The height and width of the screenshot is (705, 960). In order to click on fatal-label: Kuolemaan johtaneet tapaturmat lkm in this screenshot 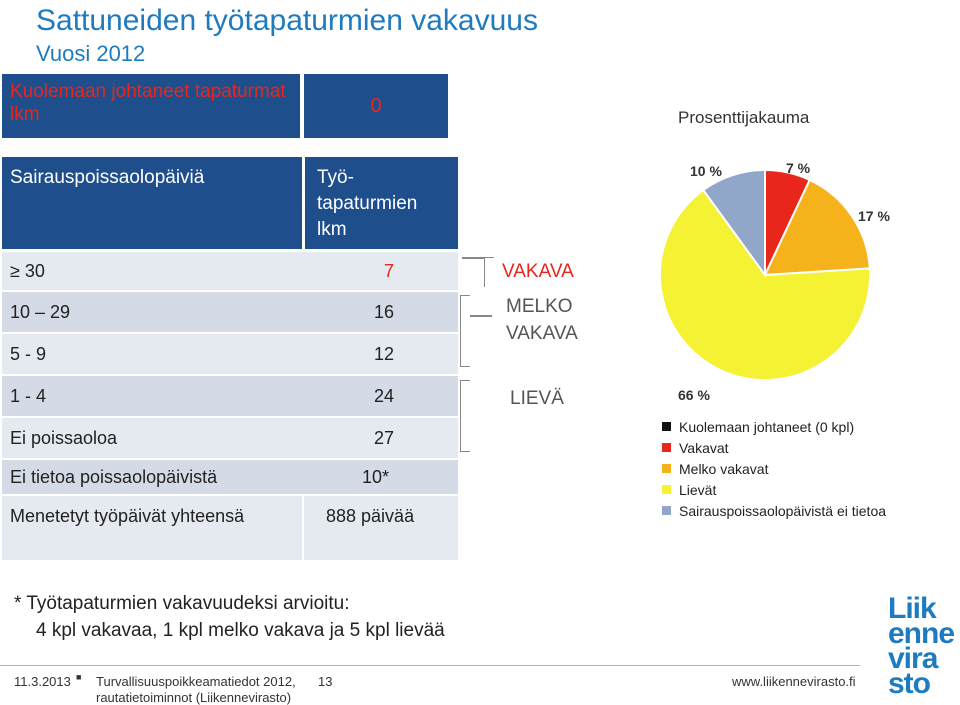, I will do `click(151, 106)`.